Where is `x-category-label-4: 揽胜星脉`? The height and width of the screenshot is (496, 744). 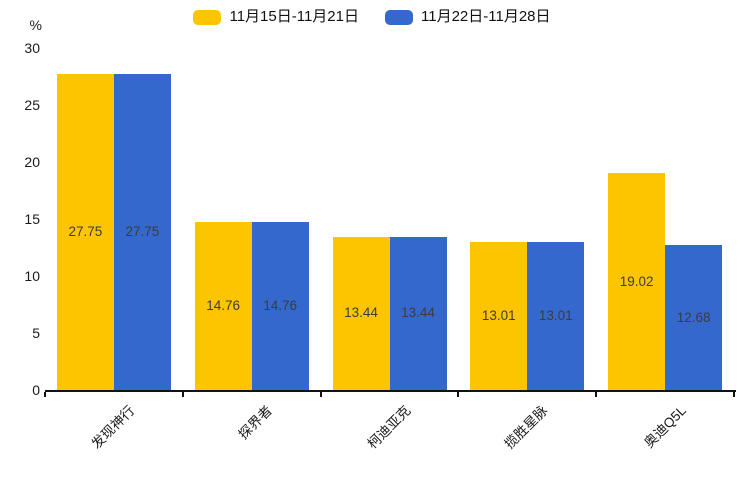
x-category-label-4: 揽胜星脉 is located at coordinates (526, 427).